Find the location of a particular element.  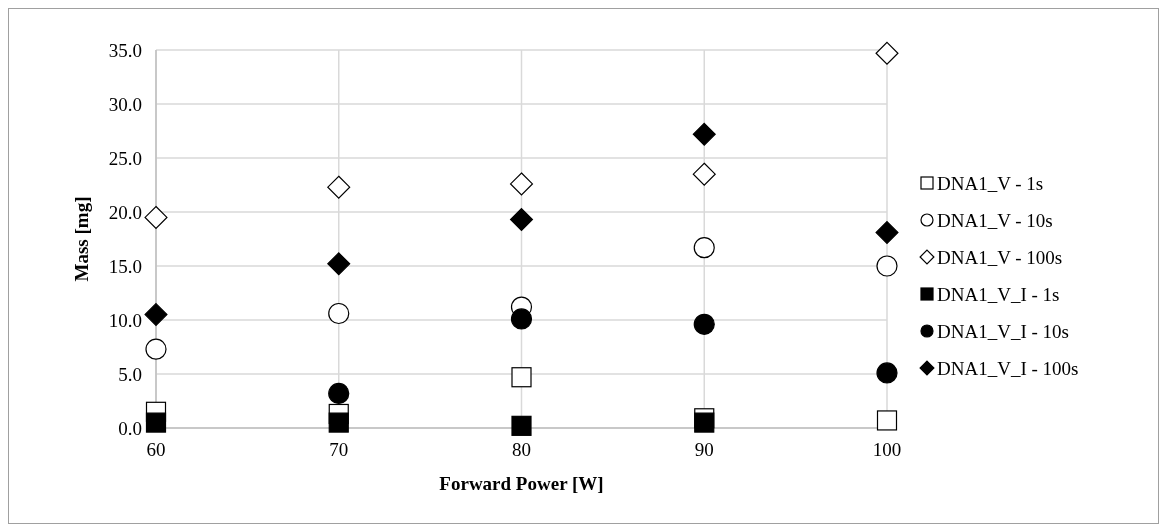

legend-label: DNA1_V_I - 10s is located at coordinates (1003, 331).